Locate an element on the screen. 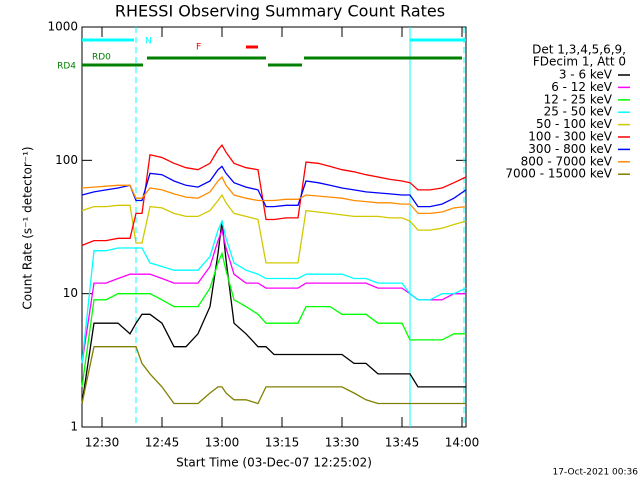  legend-label: 300 - 800 keV is located at coordinates (570, 149).